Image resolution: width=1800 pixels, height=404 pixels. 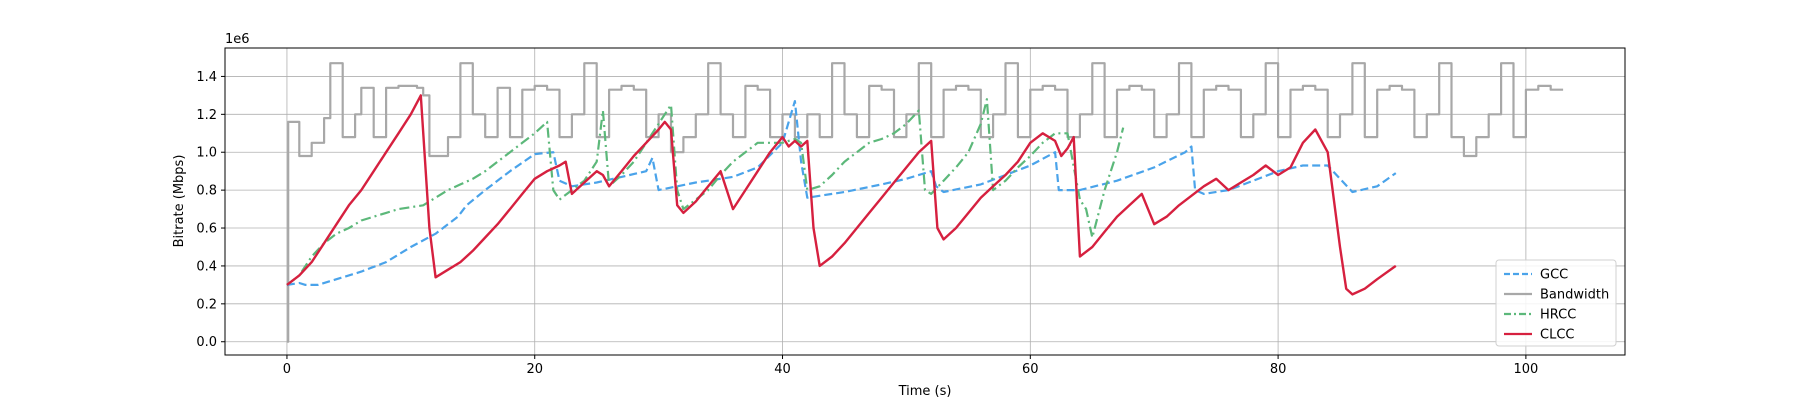 What do you see at coordinates (206, 191) in the screenshot?
I see `y-tick-label: 0.8` at bounding box center [206, 191].